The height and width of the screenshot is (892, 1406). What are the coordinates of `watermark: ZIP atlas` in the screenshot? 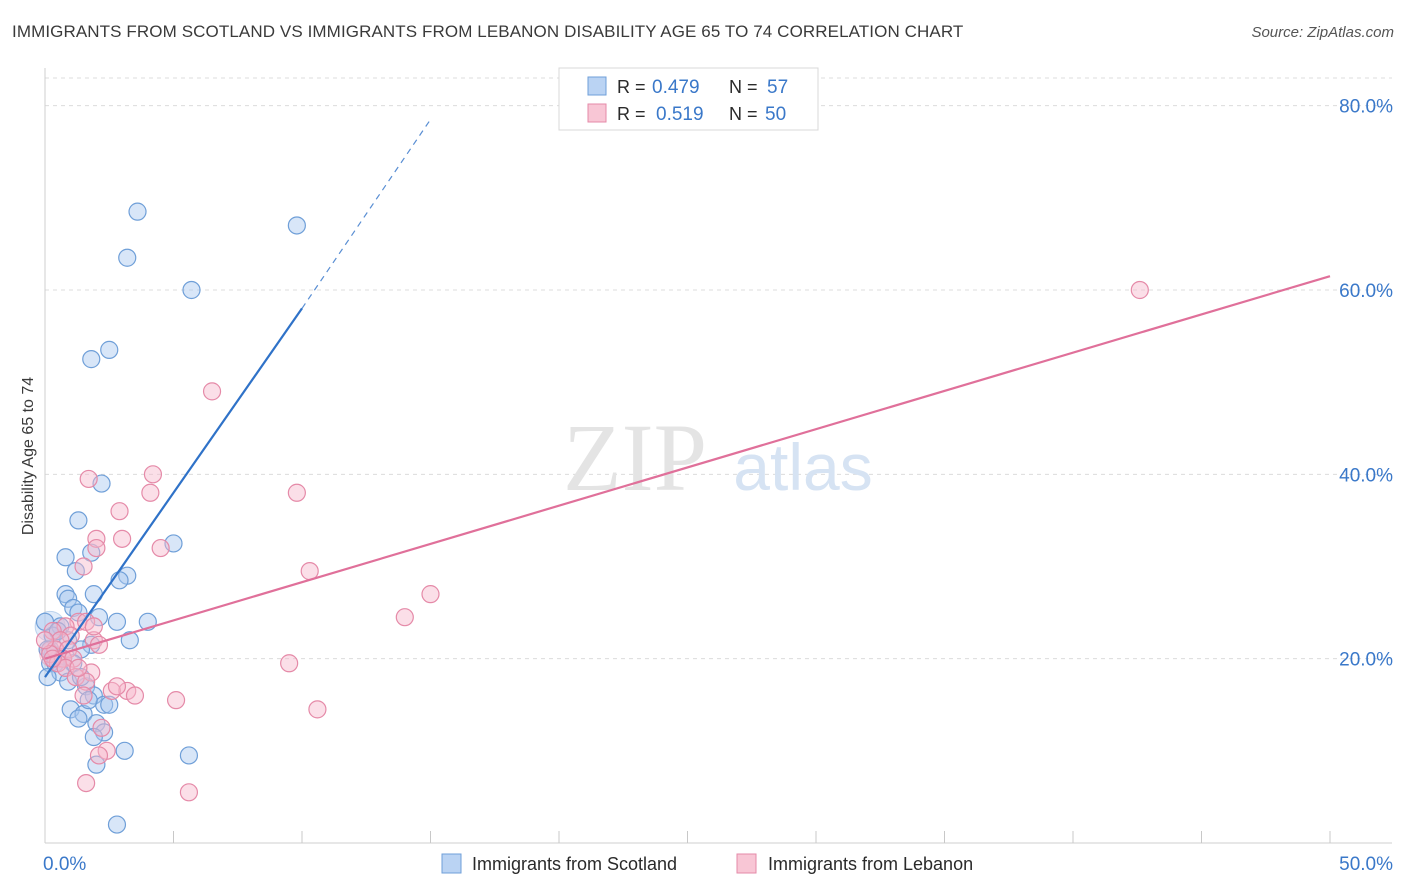 It's located at (718, 457).